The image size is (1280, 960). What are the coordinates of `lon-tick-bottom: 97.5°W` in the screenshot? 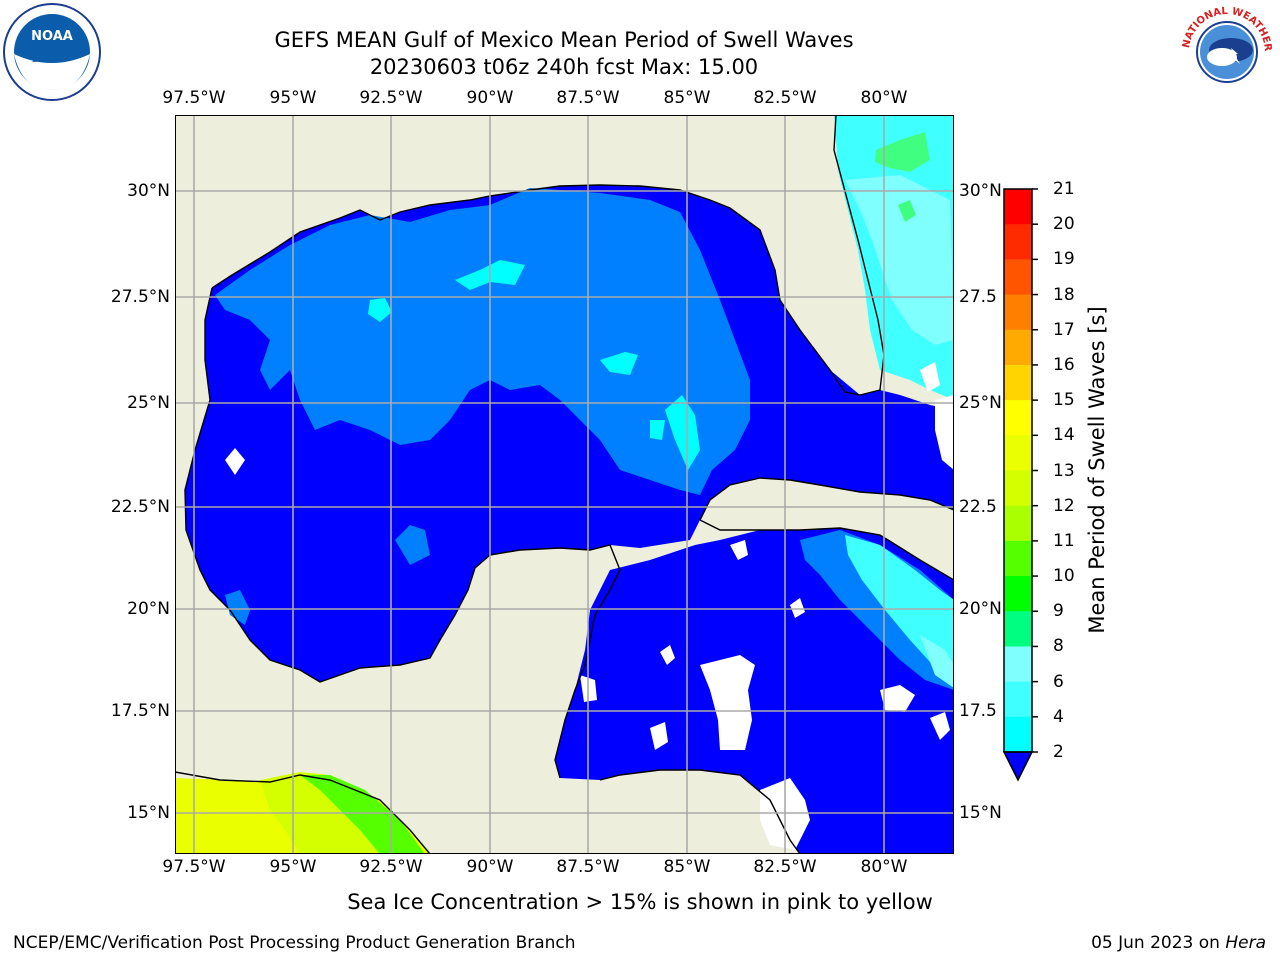 It's located at (194, 867).